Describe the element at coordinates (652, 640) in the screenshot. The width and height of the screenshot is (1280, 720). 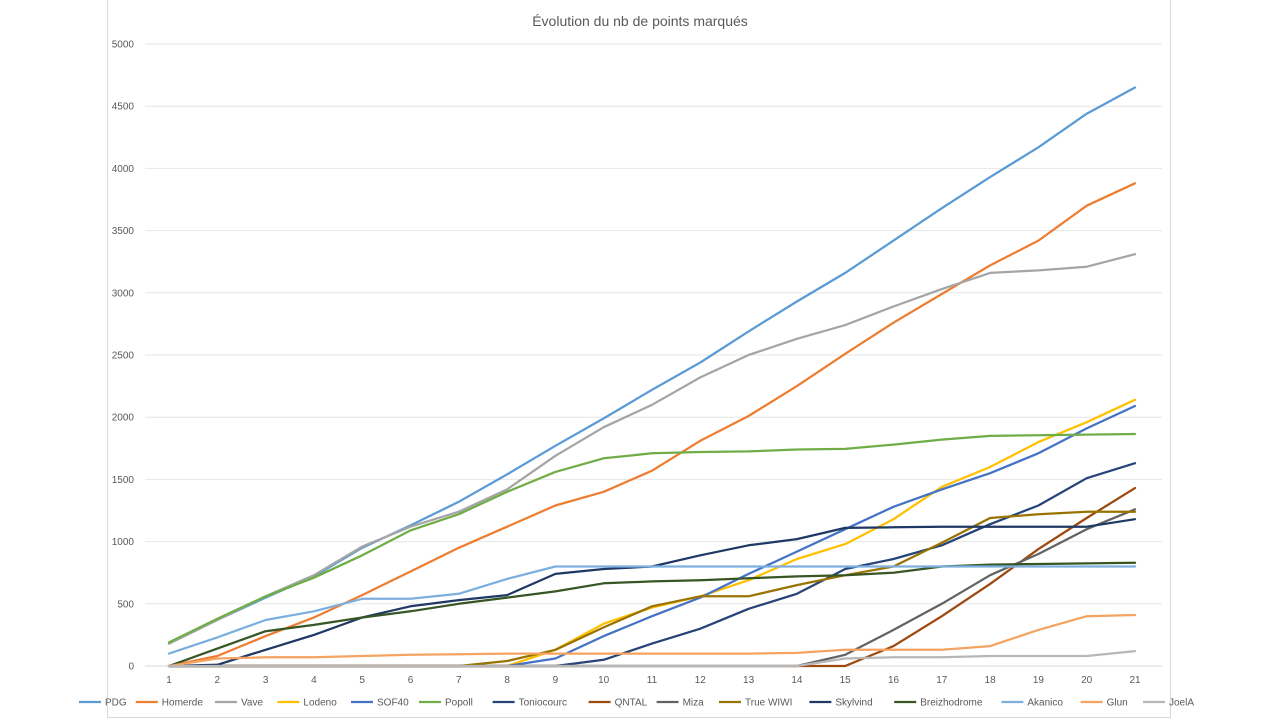
I see `series-line-glun` at that location.